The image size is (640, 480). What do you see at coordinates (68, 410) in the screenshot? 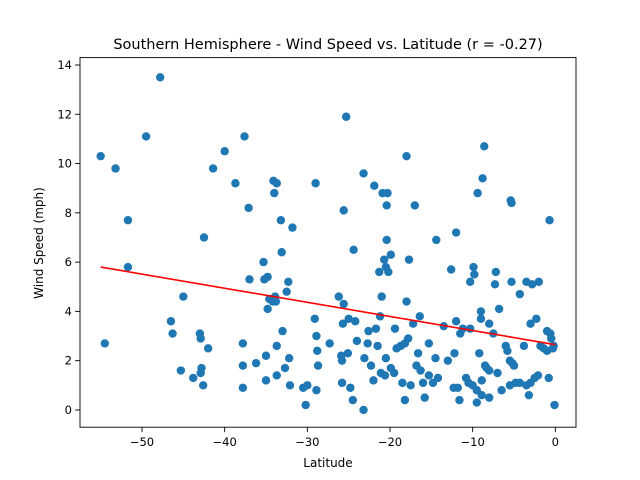
I see `y-tick-label: 0` at bounding box center [68, 410].